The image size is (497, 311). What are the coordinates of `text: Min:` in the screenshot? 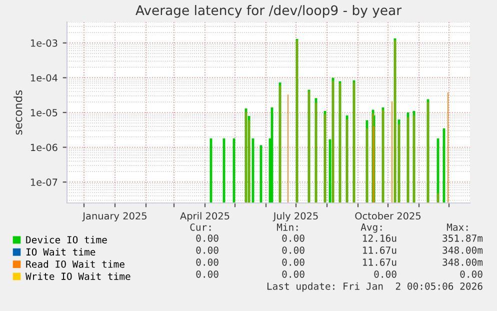 It's located at (287, 227).